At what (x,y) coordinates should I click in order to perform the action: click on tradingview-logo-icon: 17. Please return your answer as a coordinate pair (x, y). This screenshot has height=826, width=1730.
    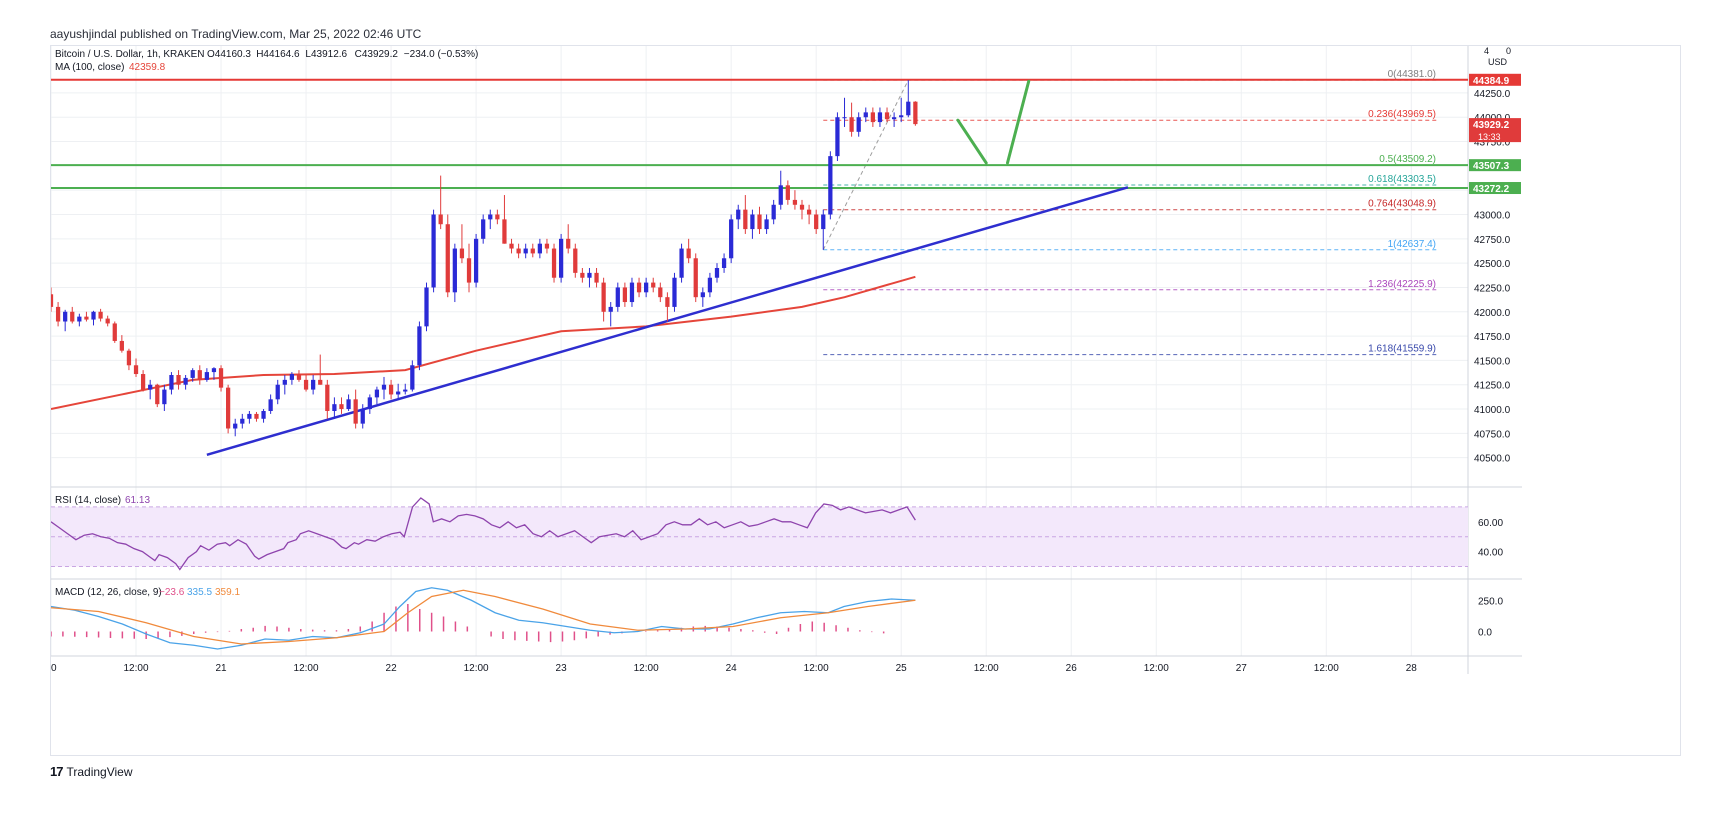
    Looking at the image, I should click on (57, 771).